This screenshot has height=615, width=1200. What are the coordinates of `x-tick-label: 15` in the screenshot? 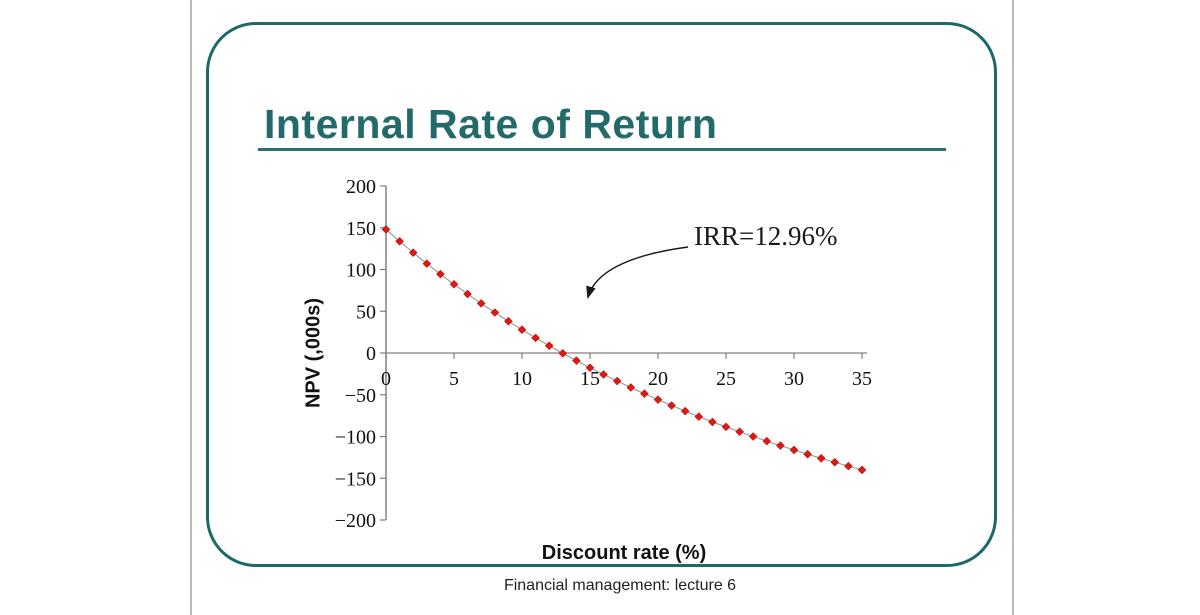 It's located at (590, 379).